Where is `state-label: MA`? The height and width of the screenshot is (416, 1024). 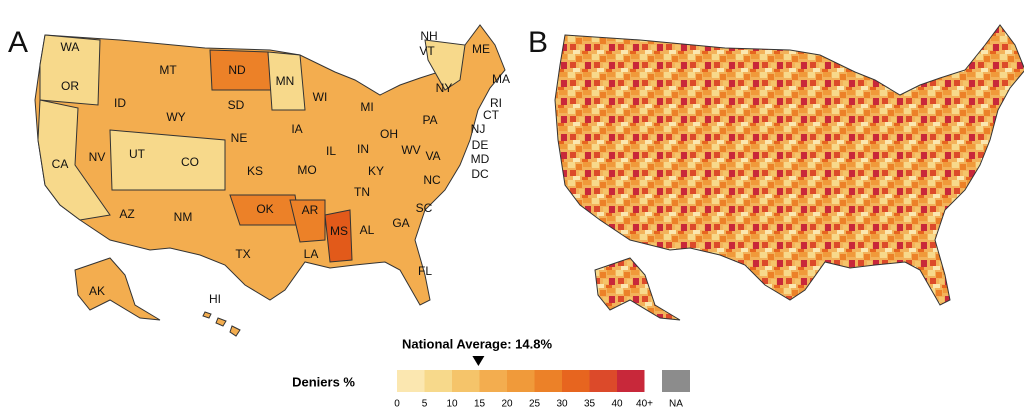 state-label: MA is located at coordinates (501, 79).